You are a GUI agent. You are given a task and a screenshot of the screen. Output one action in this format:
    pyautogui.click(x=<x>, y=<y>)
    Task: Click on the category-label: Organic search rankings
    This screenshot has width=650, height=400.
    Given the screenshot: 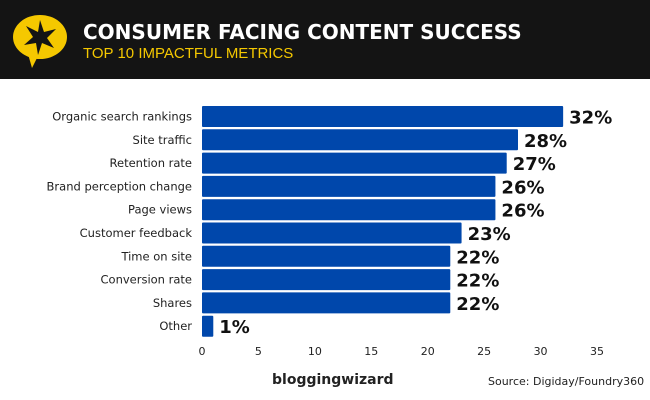 What is the action you would take?
    pyautogui.click(x=122, y=117)
    